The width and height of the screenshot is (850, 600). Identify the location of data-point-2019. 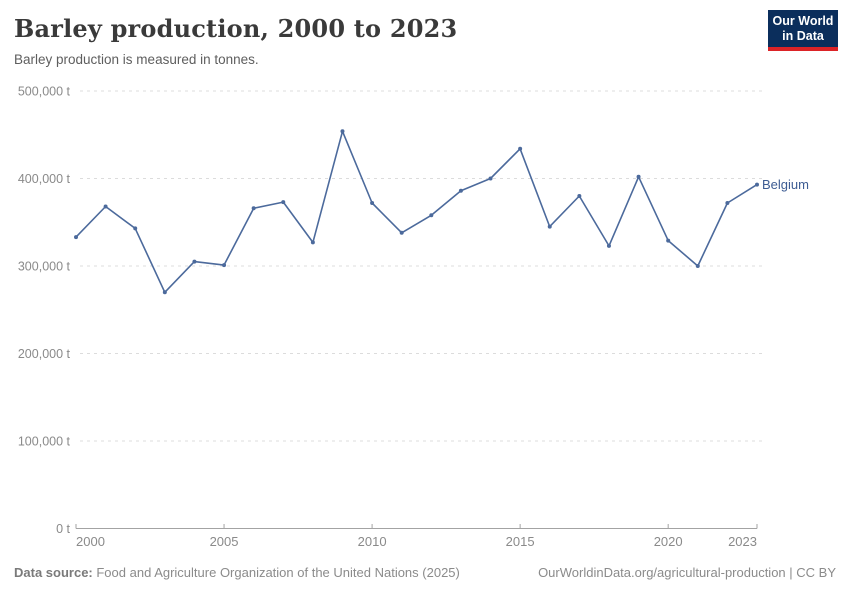
(638, 176).